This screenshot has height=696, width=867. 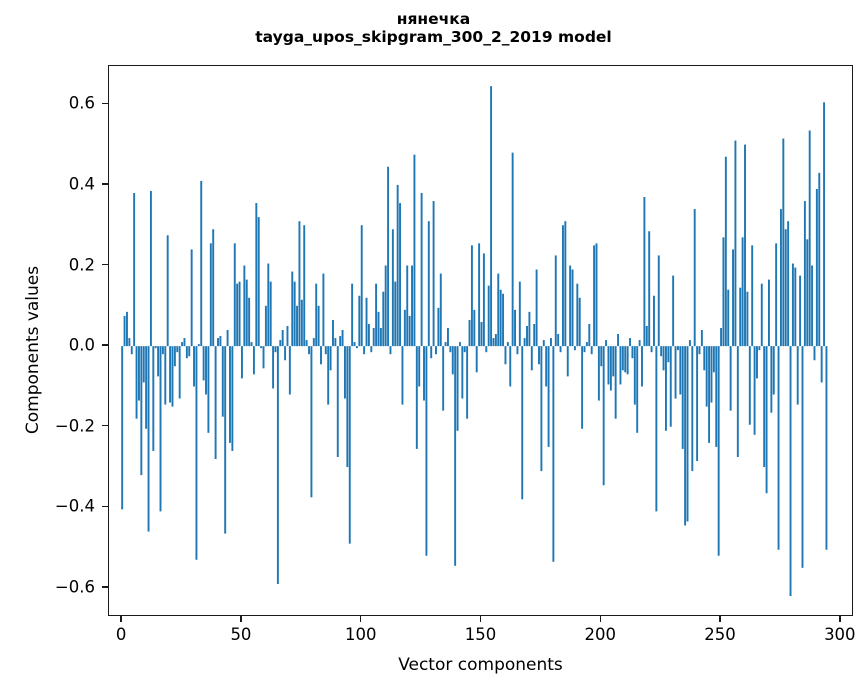 What do you see at coordinates (480, 634) in the screenshot?
I see `x-tick-label: 150` at bounding box center [480, 634].